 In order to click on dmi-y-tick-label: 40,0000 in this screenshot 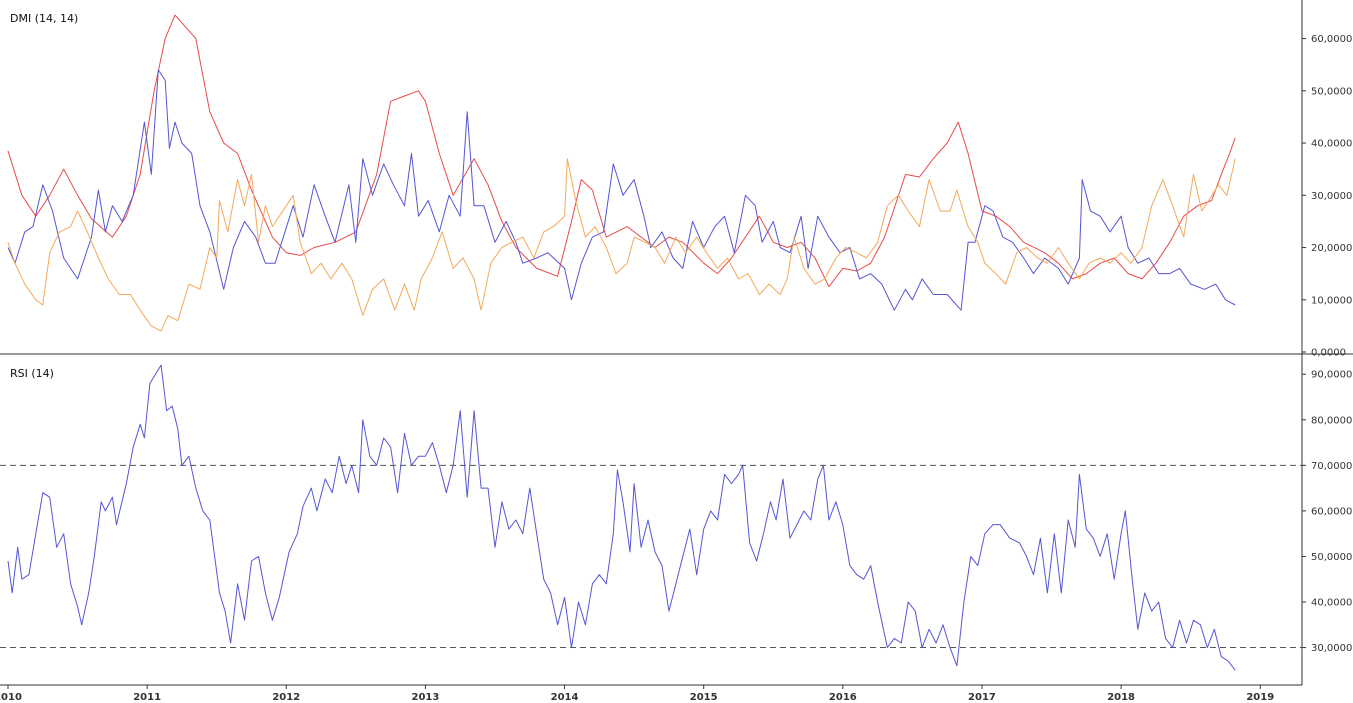, I will do `click(1331, 144)`.